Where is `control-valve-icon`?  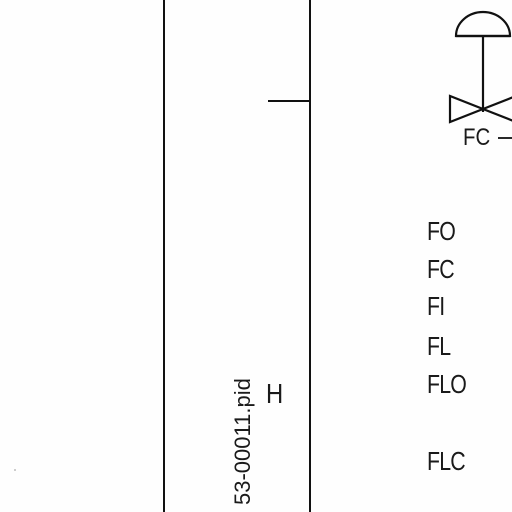
control-valve-icon is located at coordinates (480, 67).